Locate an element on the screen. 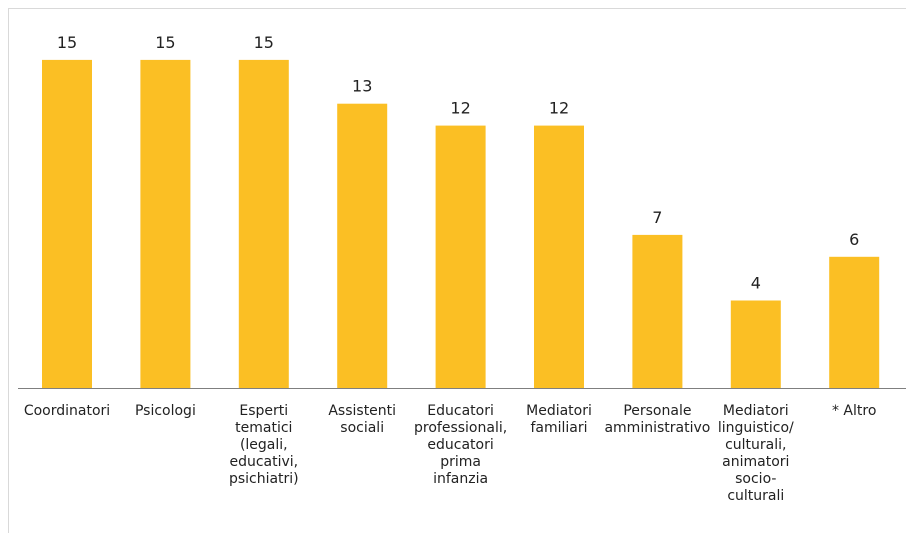 The height and width of the screenshot is (533, 906). data-label-6: 7 is located at coordinates (657, 217).